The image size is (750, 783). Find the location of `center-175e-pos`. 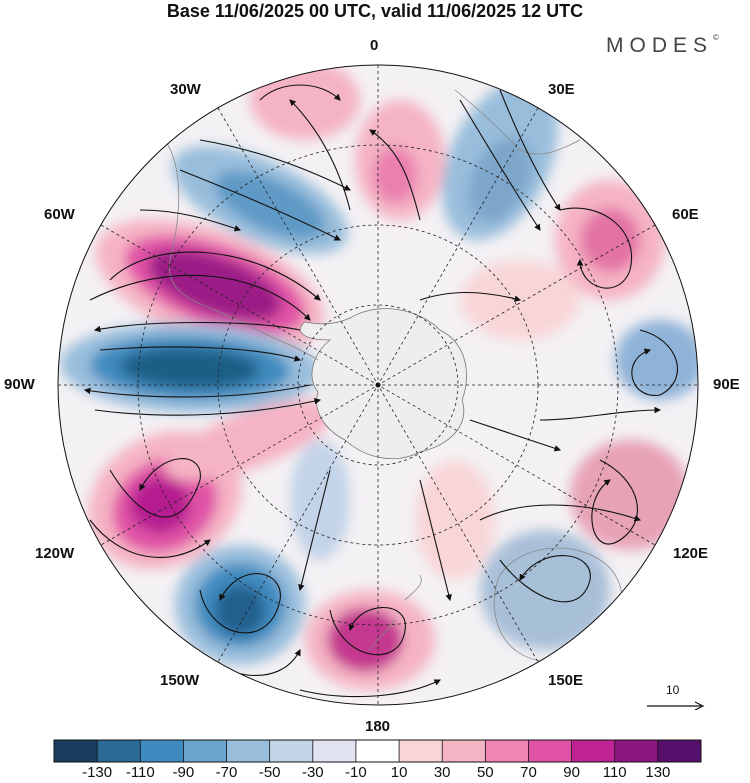

center-175e-pos is located at coordinates (365, 640).